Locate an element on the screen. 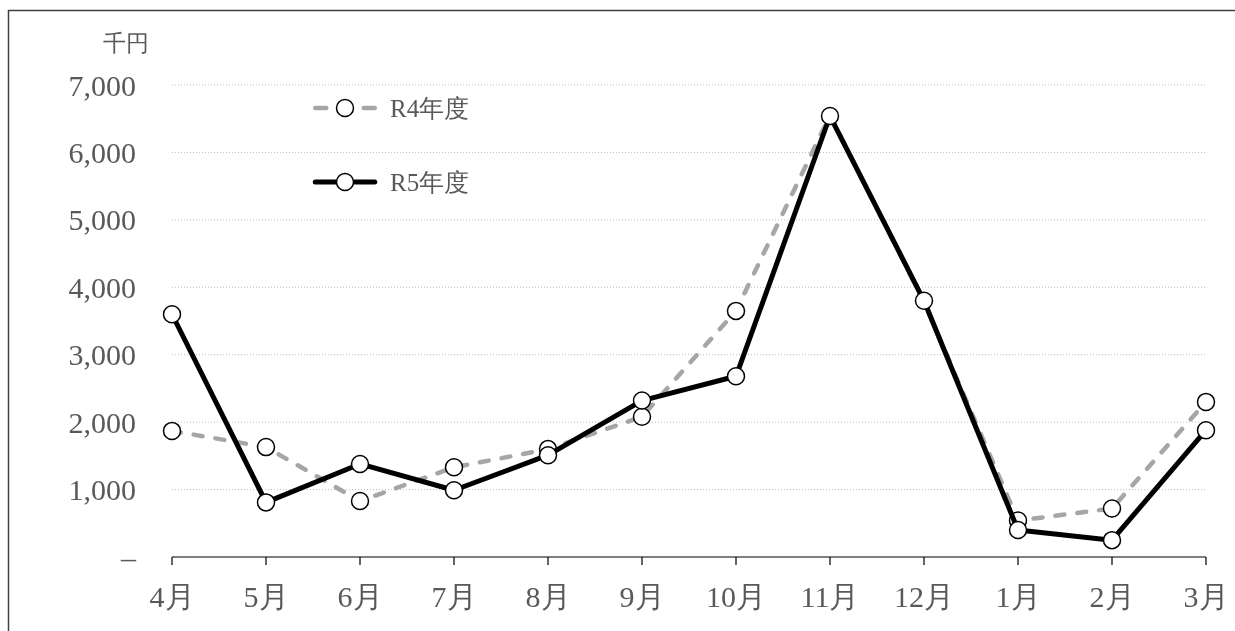 Image resolution: width=1235 pixels, height=631 pixels. x-tick-label: 5月 is located at coordinates (266, 596).